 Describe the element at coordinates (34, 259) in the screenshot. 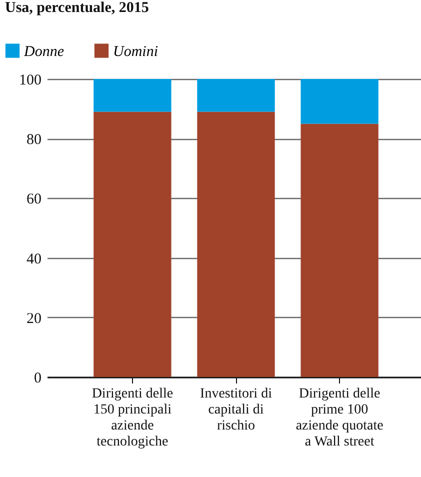

I see `y-tick-label: 40` at that location.